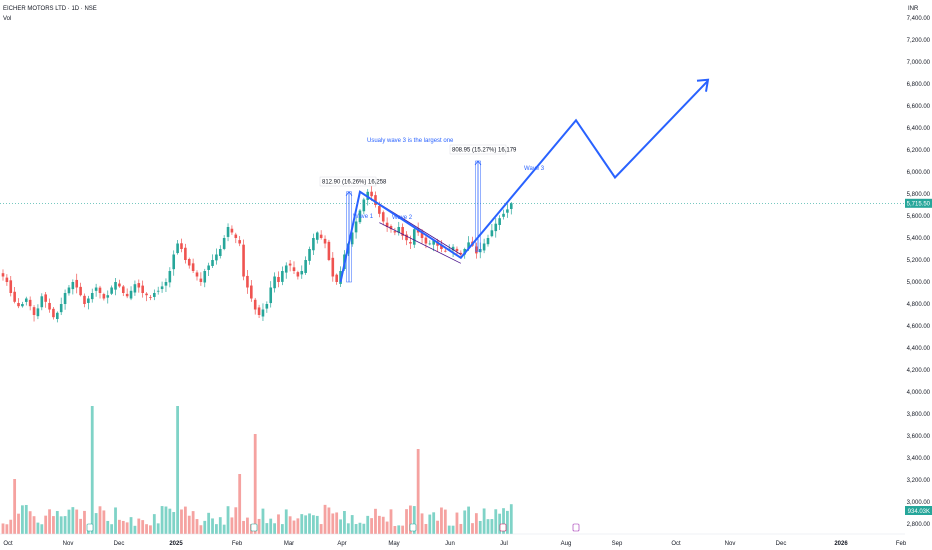  What do you see at coordinates (524, 181) in the screenshot?
I see `elliott-wave-path` at bounding box center [524, 181].